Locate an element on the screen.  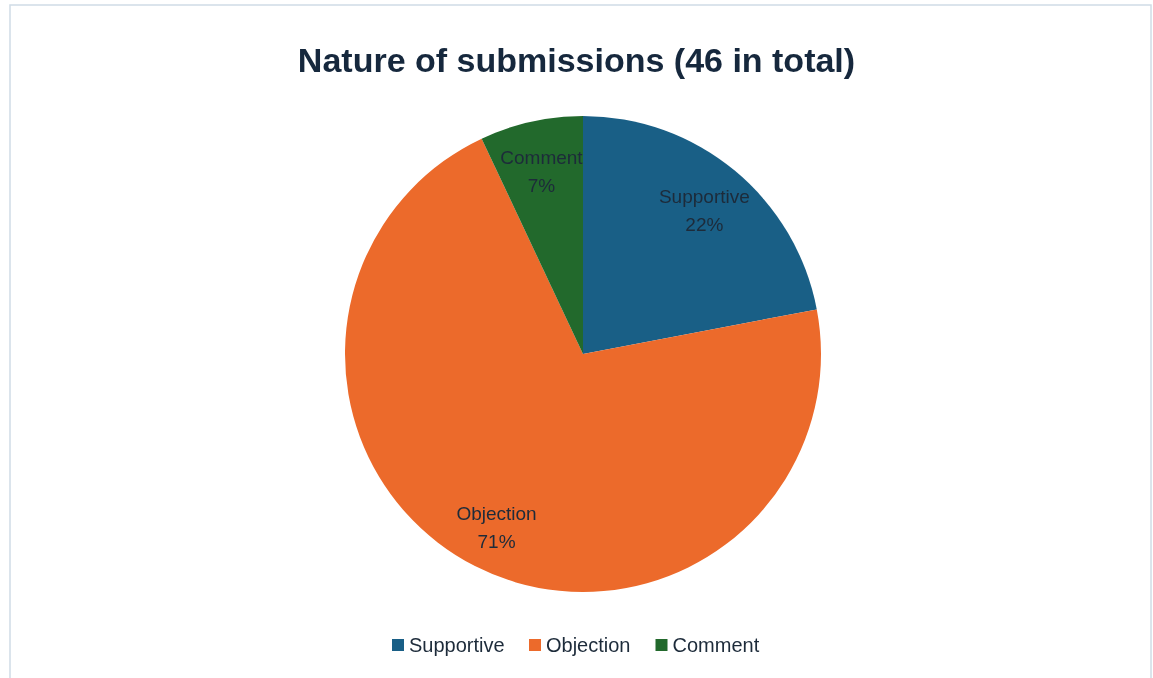
data-label: 22% is located at coordinates (704, 225).